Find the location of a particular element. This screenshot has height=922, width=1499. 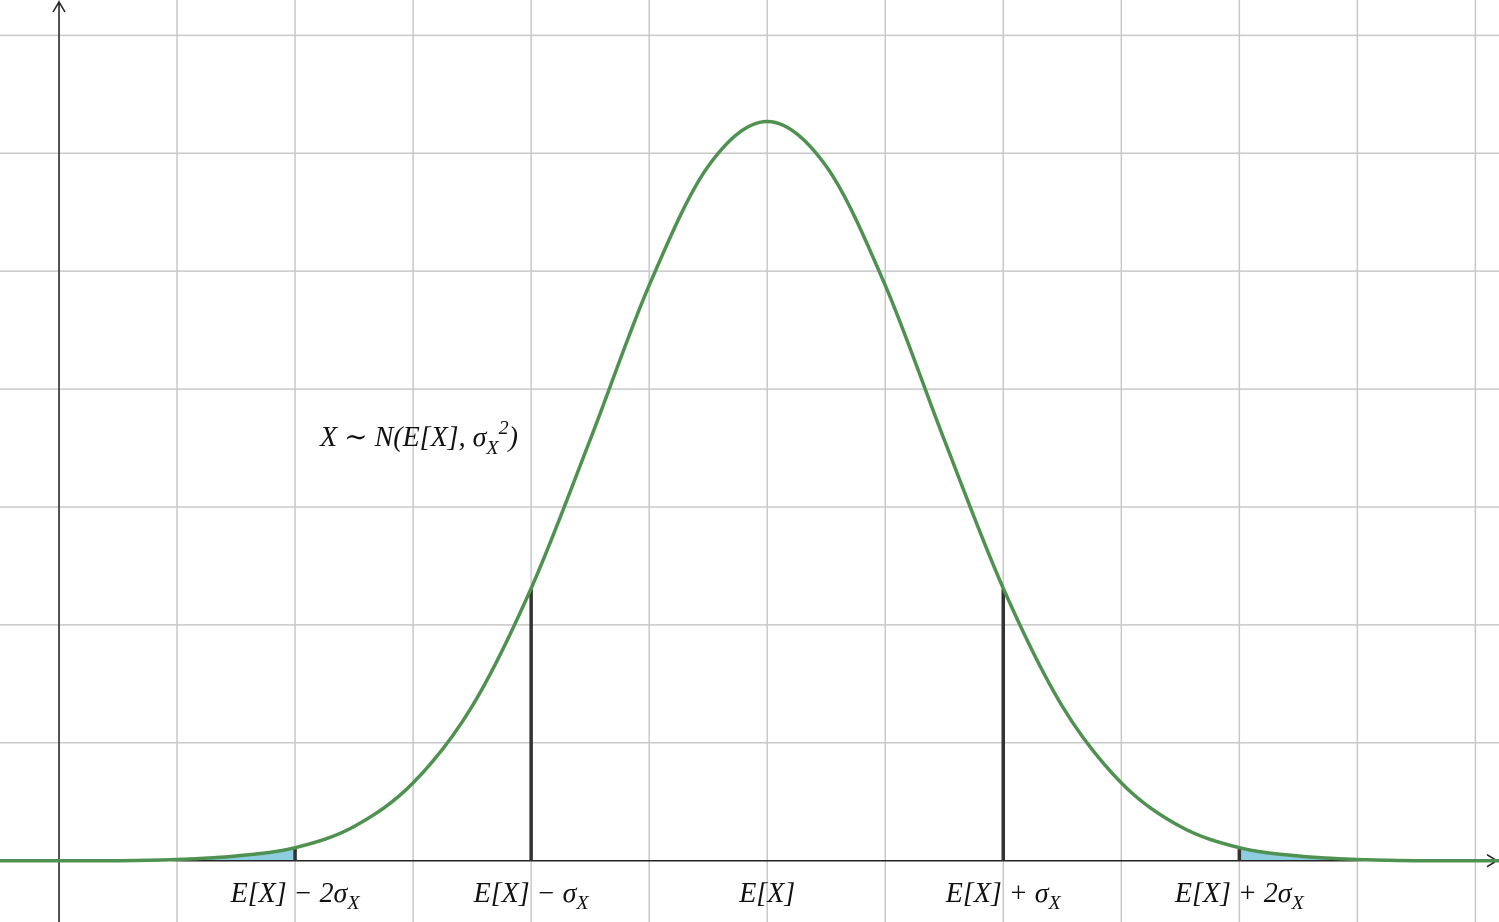

marker-label: E[X] + 2σX is located at coordinates (1239, 896).